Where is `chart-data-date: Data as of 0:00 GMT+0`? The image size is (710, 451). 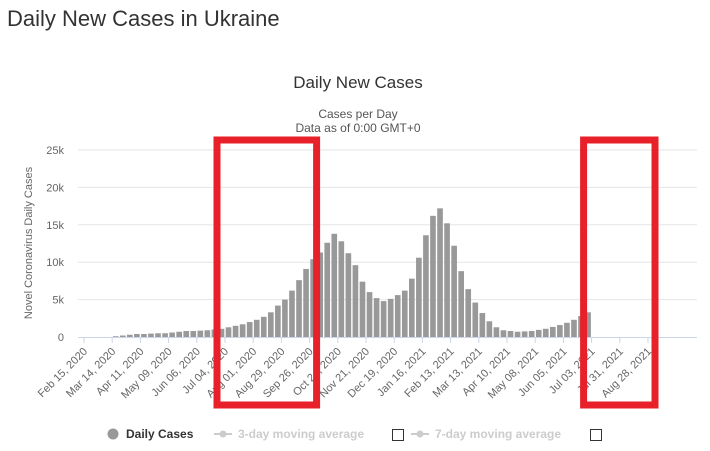
chart-data-date: Data as of 0:00 GMT+0 is located at coordinates (357, 128).